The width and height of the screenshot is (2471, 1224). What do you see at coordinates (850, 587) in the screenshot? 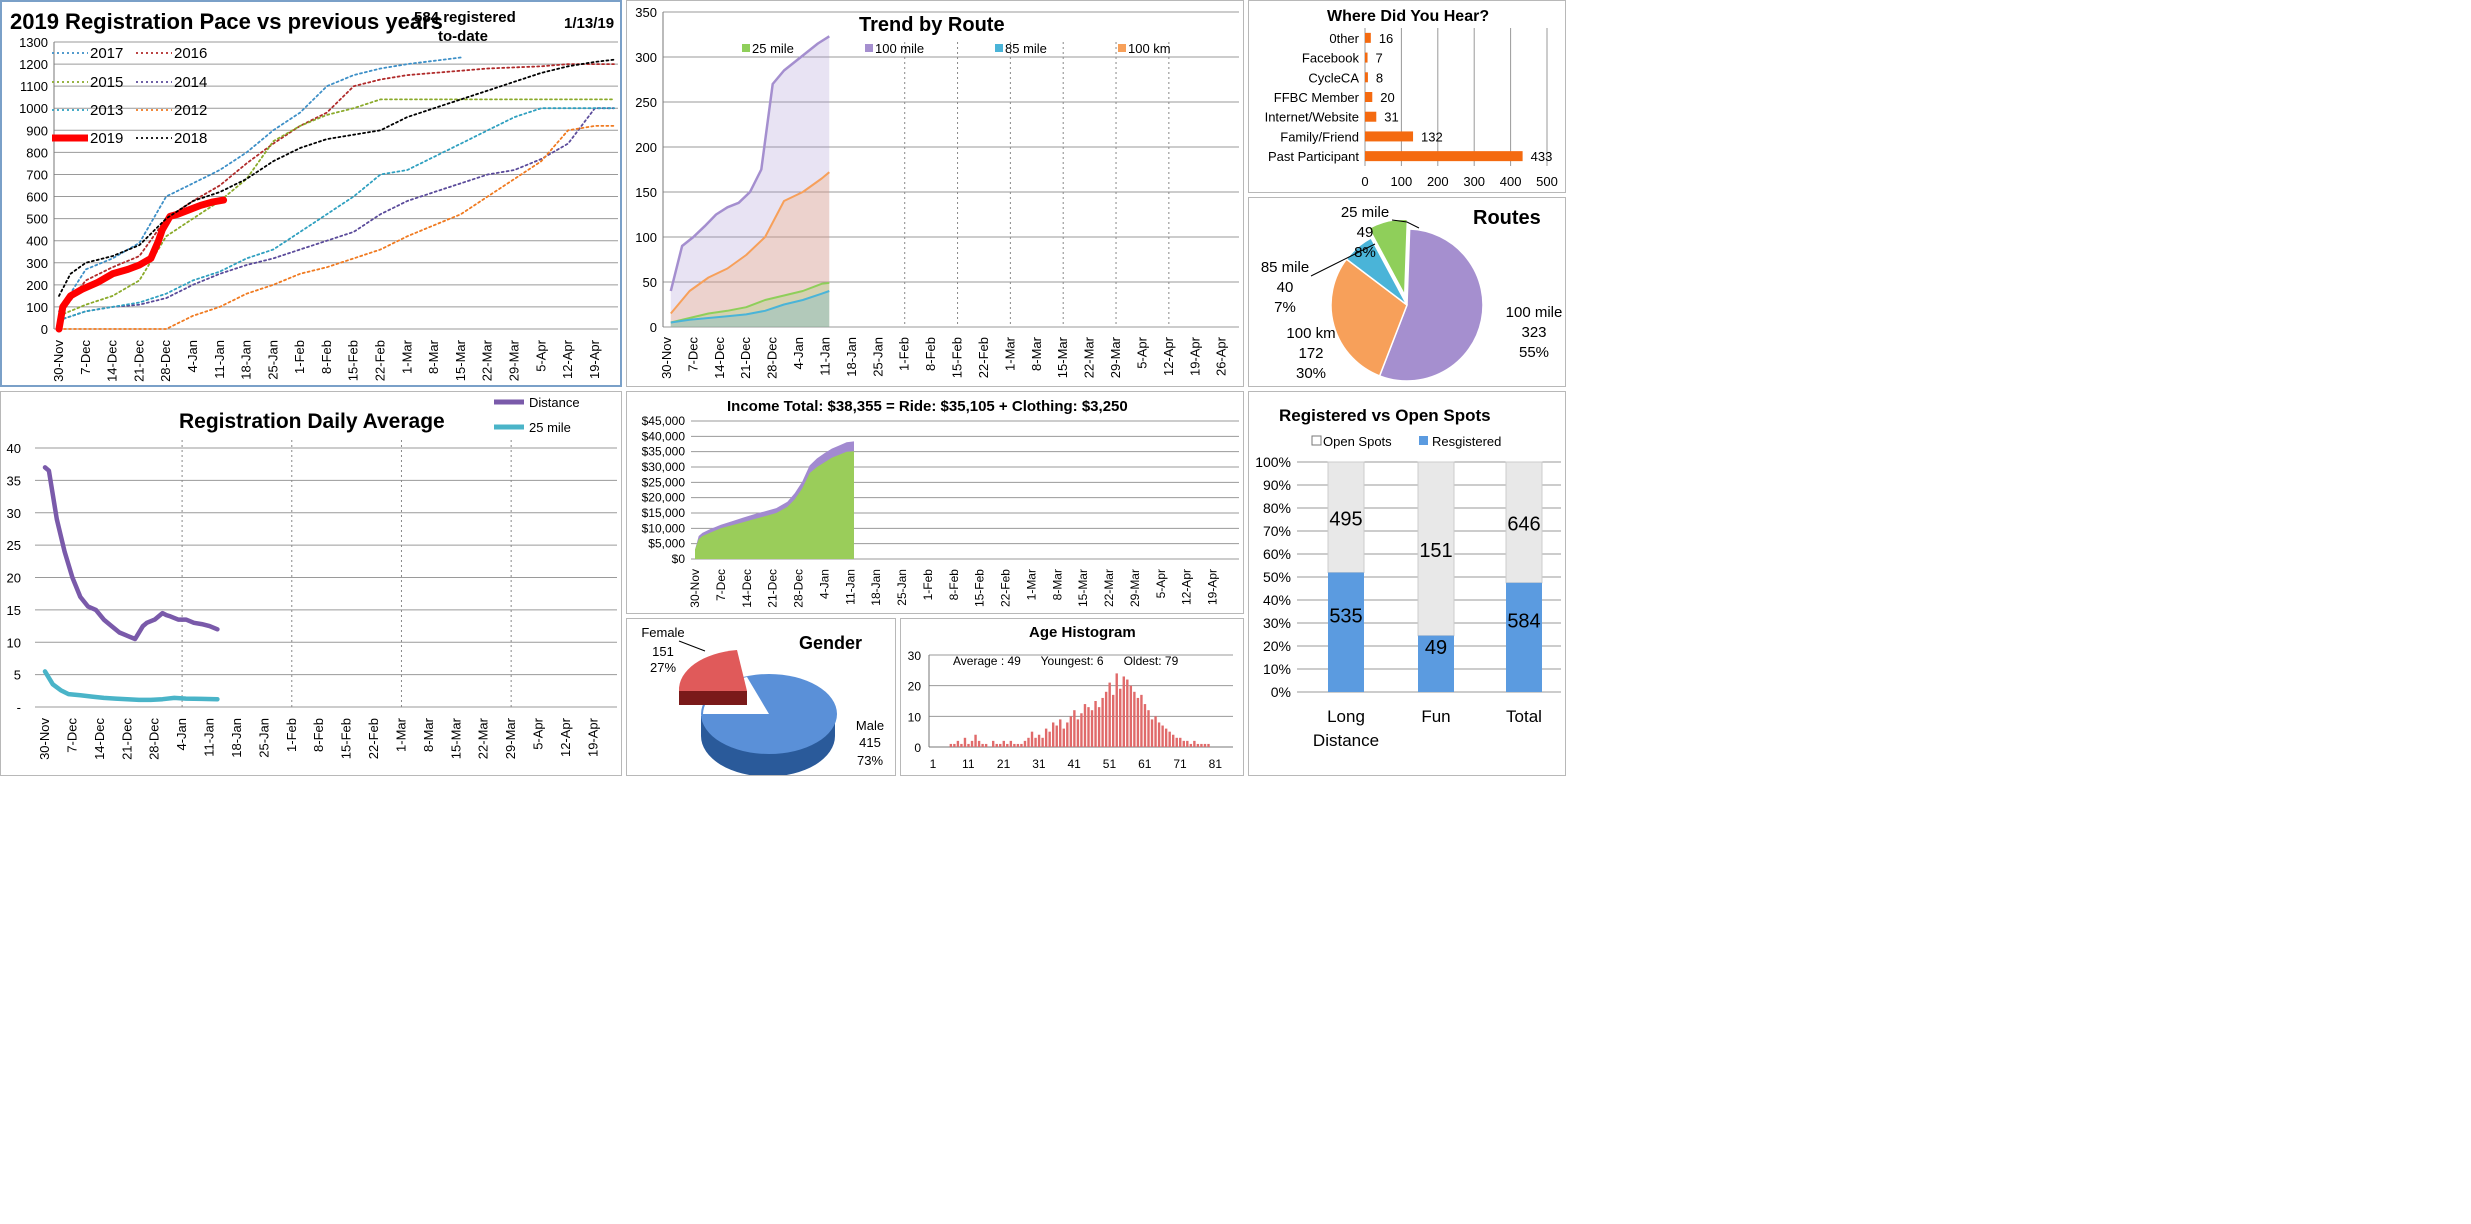
I see `income-xtick: 11-Jan` at bounding box center [850, 587].